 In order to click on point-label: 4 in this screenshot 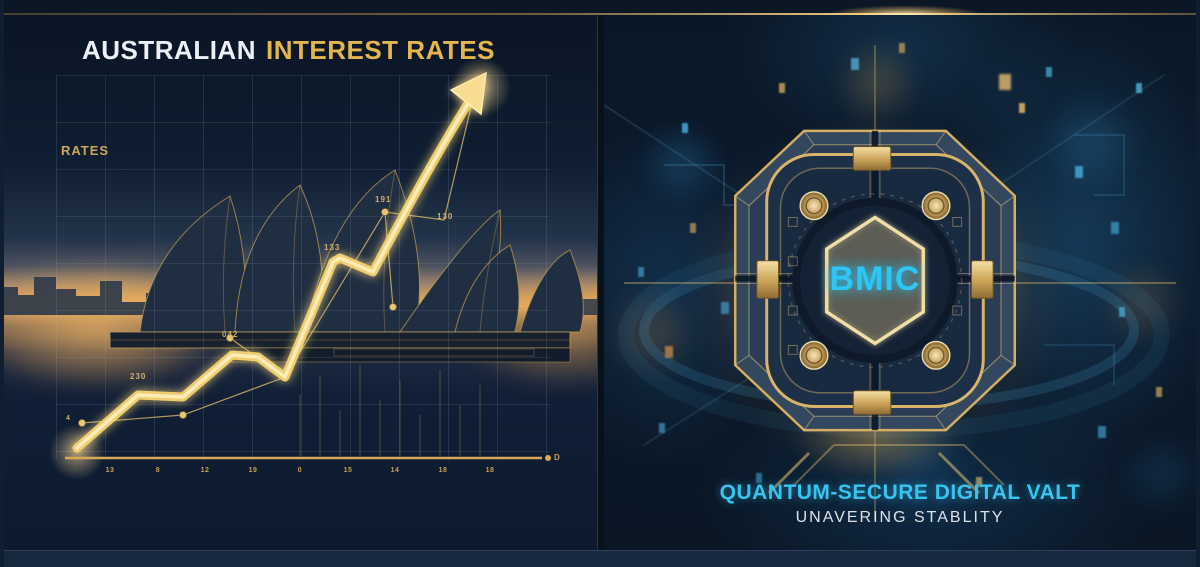, I will do `click(68, 418)`.